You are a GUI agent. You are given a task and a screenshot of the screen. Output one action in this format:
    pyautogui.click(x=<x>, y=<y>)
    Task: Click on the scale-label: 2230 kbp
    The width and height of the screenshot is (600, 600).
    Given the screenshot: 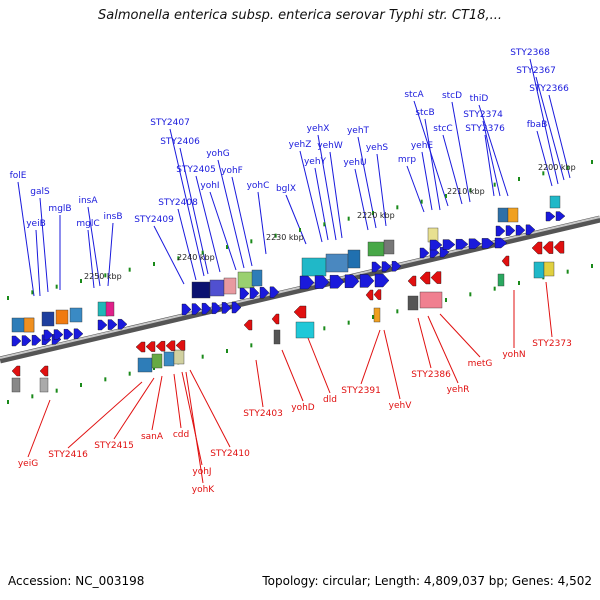 What is the action you would take?
    pyautogui.click(x=285, y=237)
    